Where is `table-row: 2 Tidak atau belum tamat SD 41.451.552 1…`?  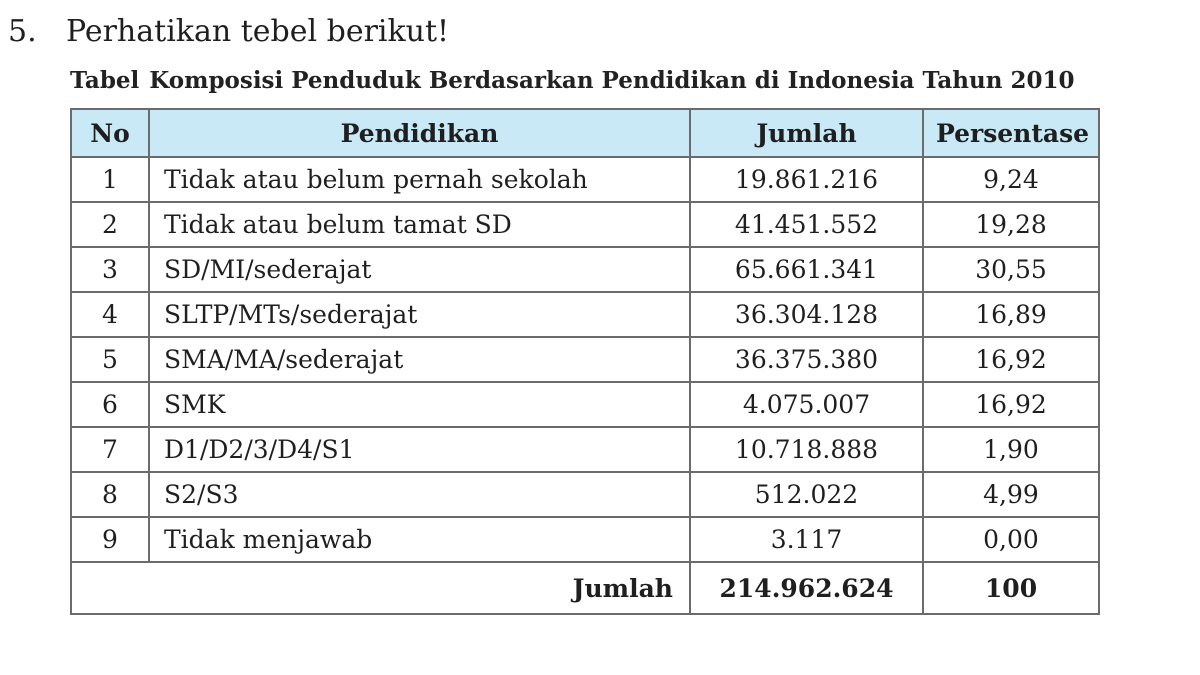 table-row: 2 Tidak atau belum tamat SD 41.451.552 1… is located at coordinates (585, 224).